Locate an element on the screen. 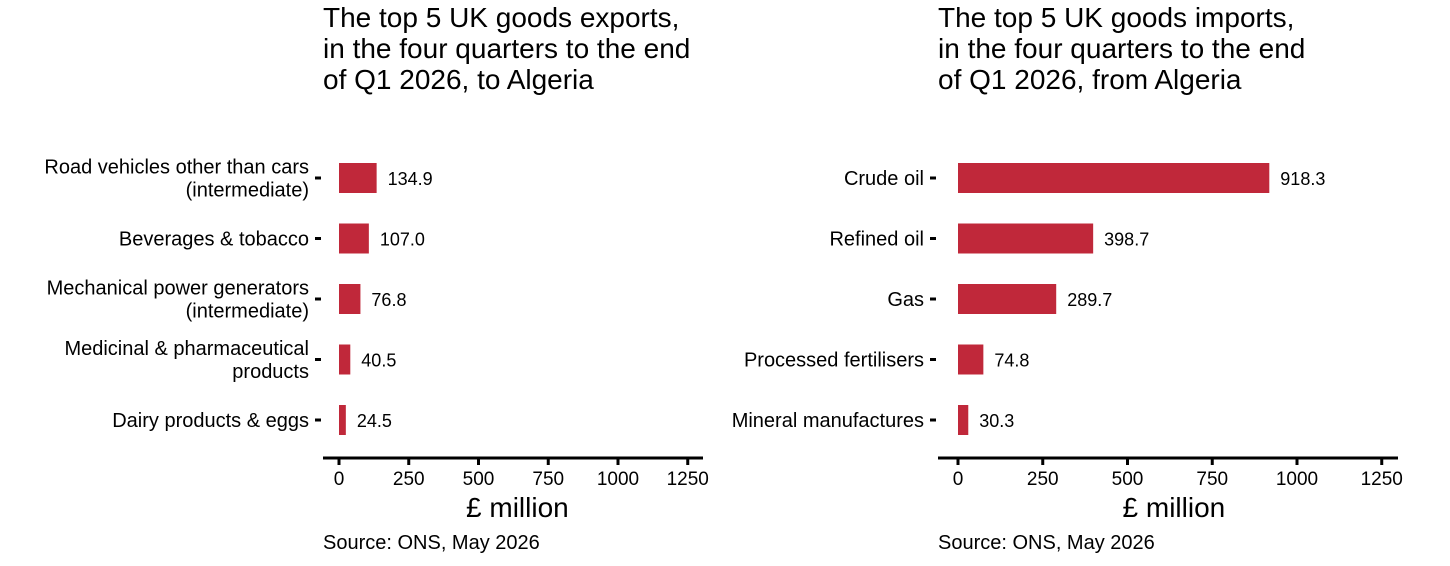 Image resolution: width=1450 pixels, height=566 pixels. exports-x-axis-title: £ million is located at coordinates (517, 507).